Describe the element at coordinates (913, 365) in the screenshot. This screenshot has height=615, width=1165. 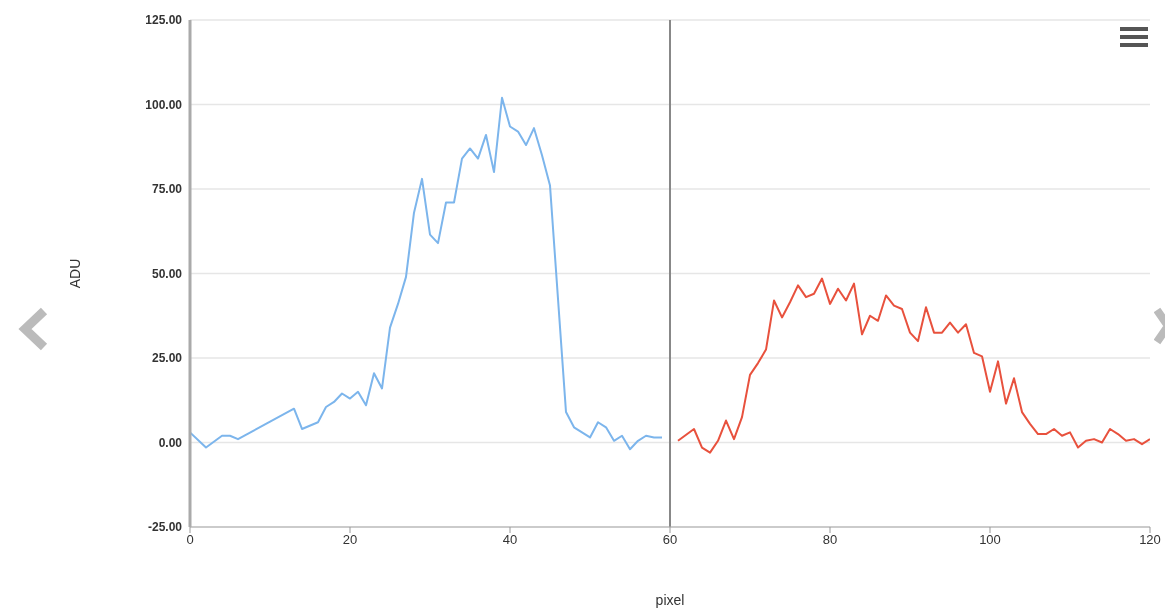
I see `line-series` at that location.